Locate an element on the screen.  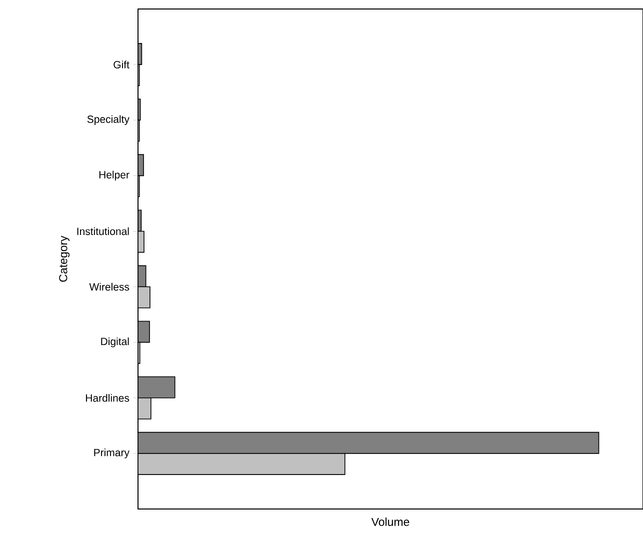
y-tick-label: Gift is located at coordinates (122, 64).